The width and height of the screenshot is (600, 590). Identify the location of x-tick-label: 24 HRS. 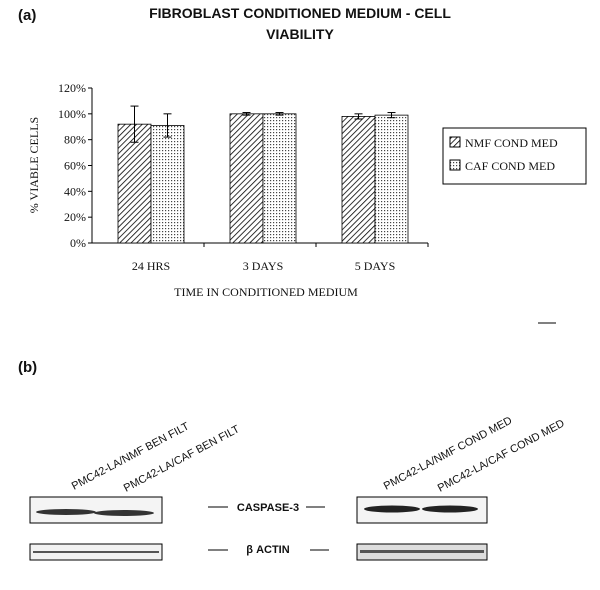
(151, 266).